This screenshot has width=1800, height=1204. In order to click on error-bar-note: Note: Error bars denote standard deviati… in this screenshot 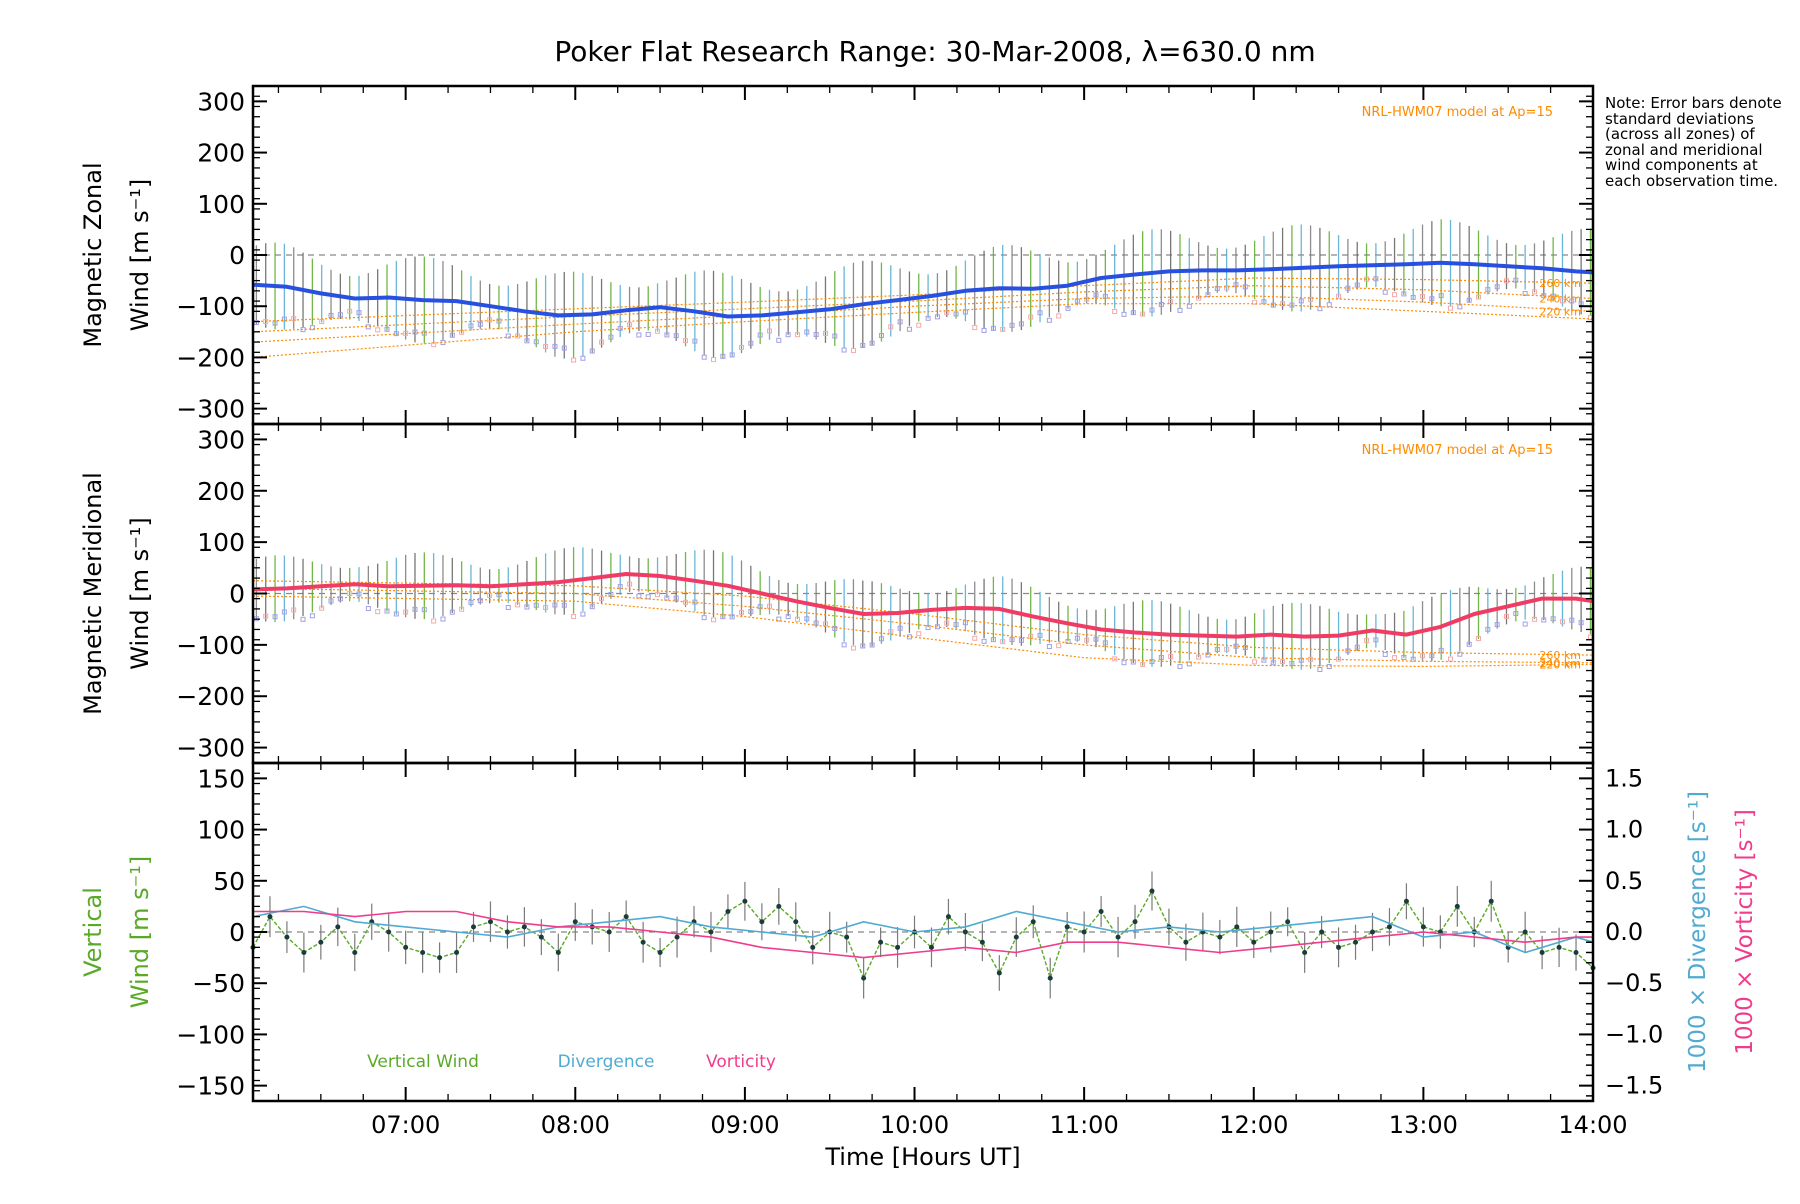, I will do `click(1693, 142)`.